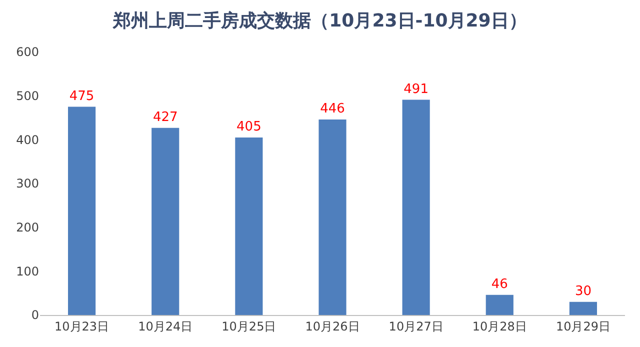 This screenshot has width=640, height=347. I want to click on y-tick-label: 400, so click(27, 139).